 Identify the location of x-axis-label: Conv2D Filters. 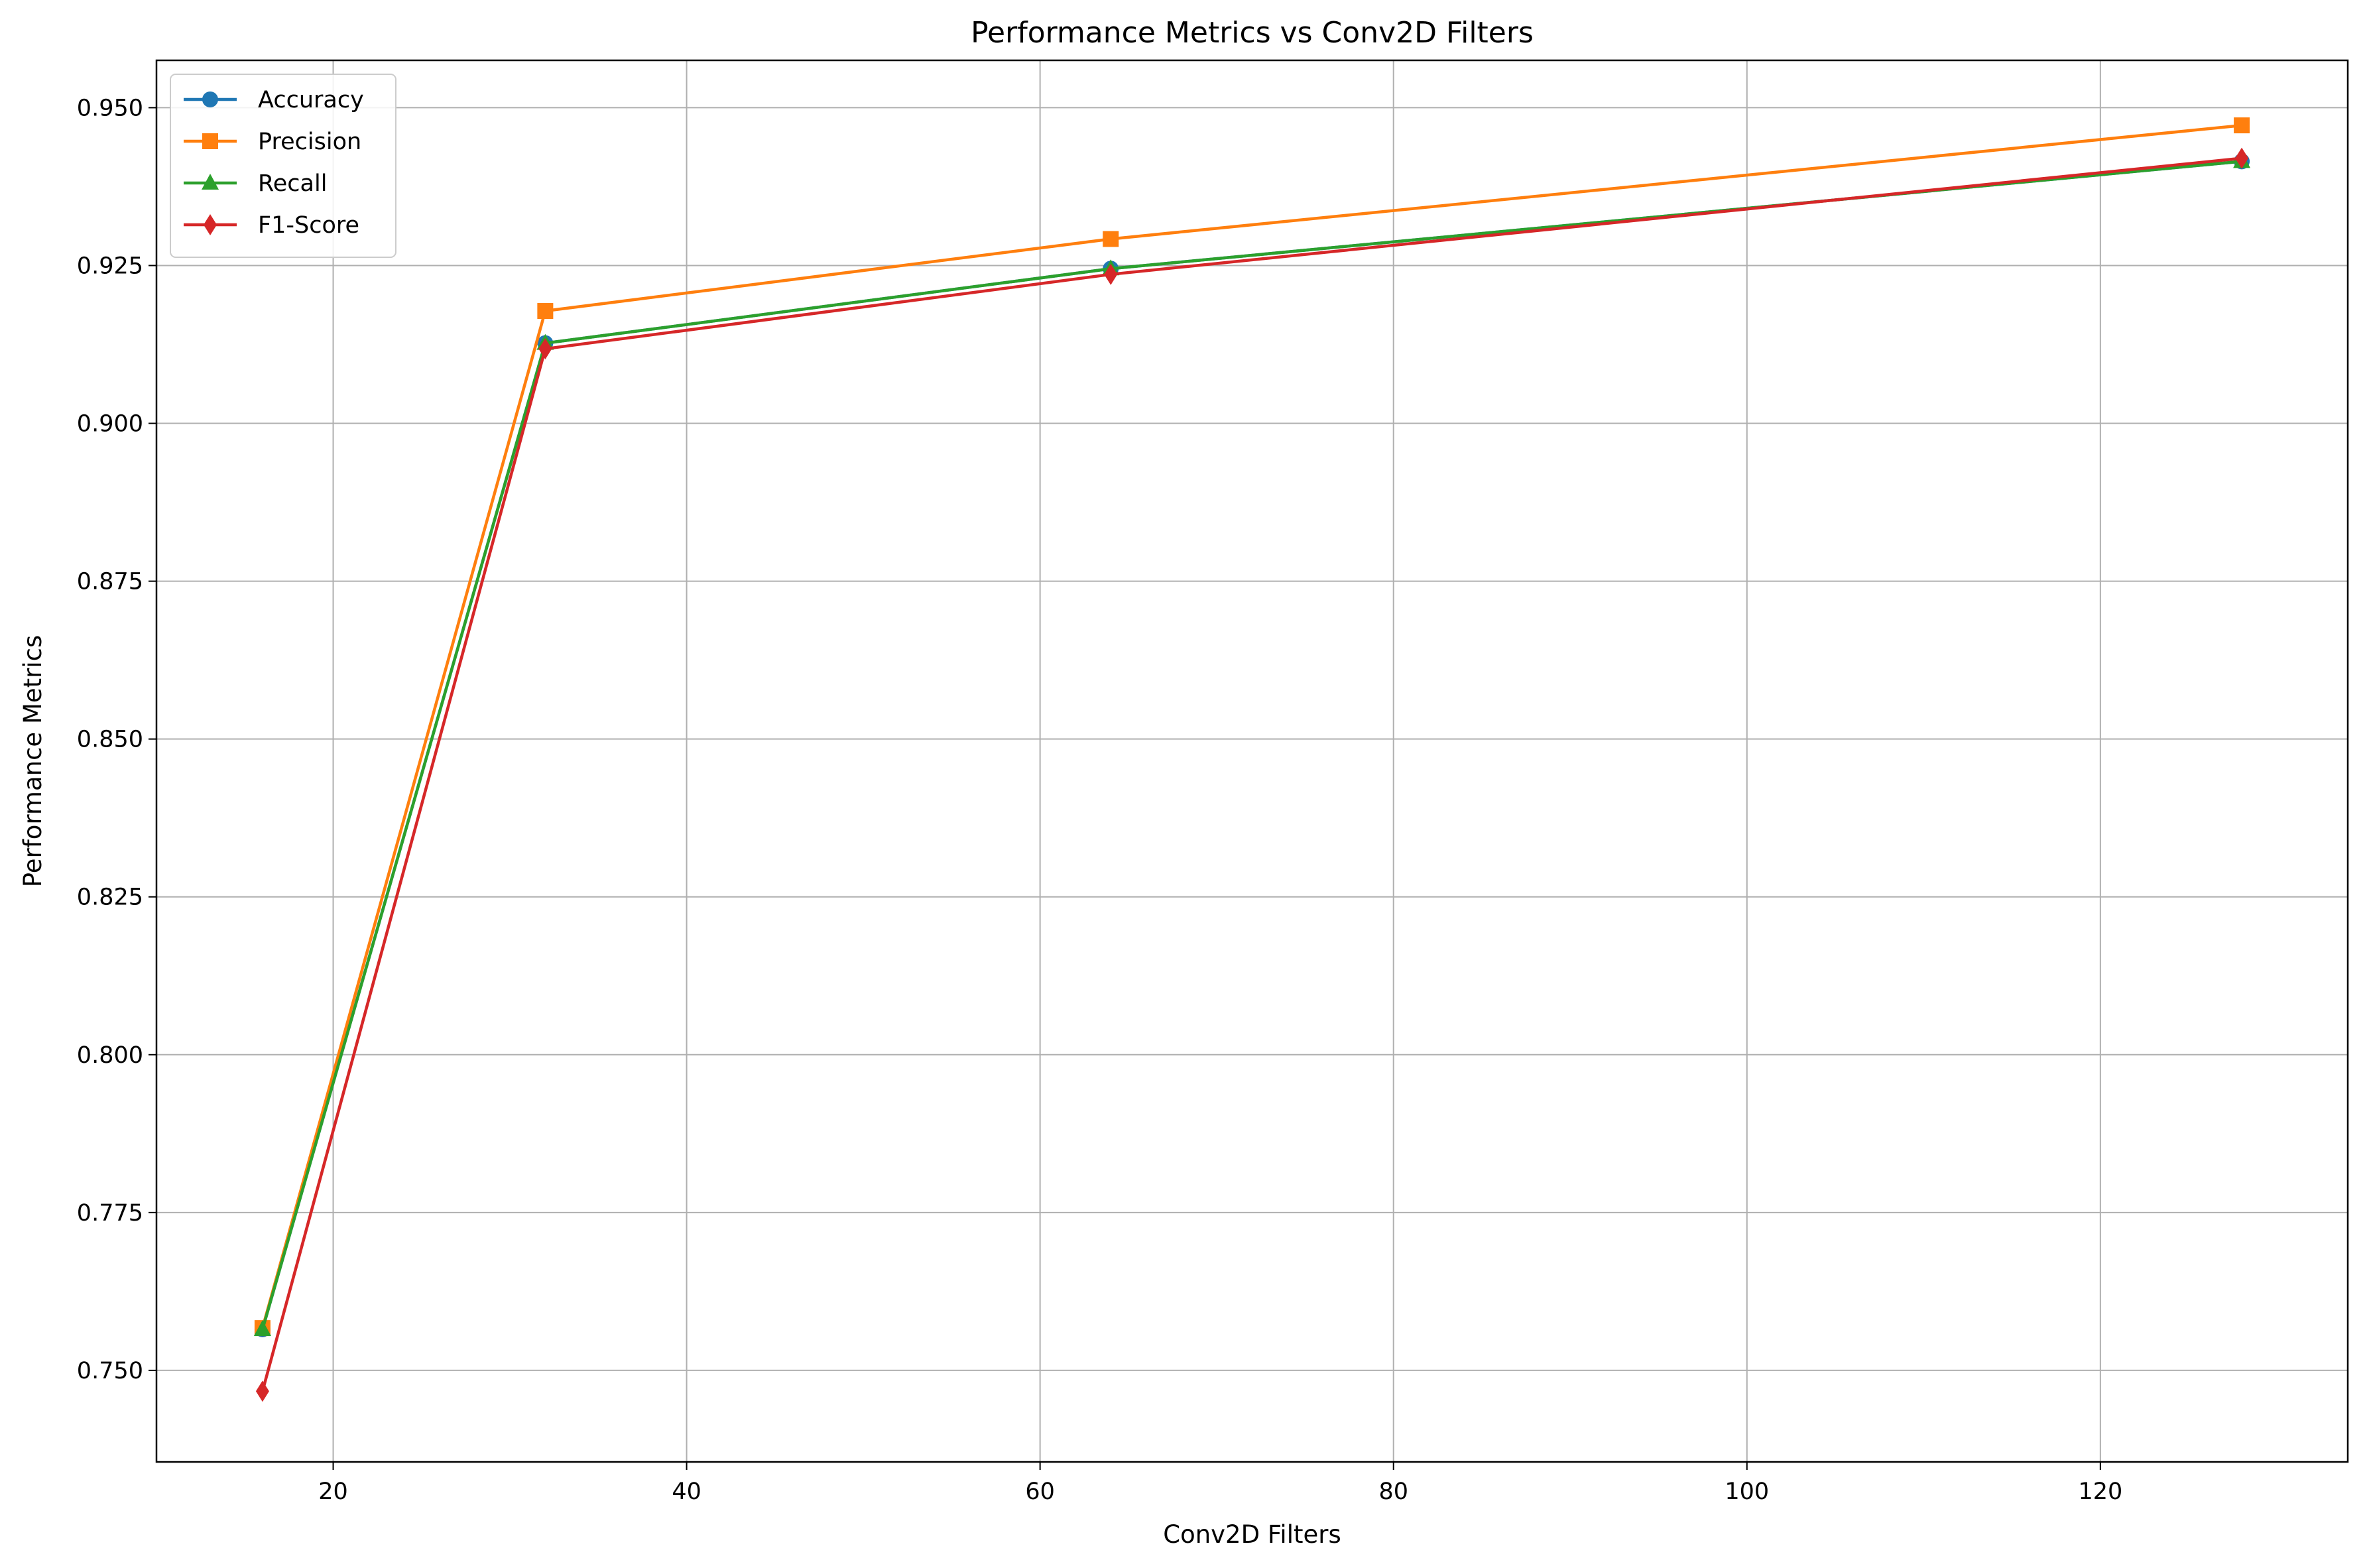
(1252, 1534).